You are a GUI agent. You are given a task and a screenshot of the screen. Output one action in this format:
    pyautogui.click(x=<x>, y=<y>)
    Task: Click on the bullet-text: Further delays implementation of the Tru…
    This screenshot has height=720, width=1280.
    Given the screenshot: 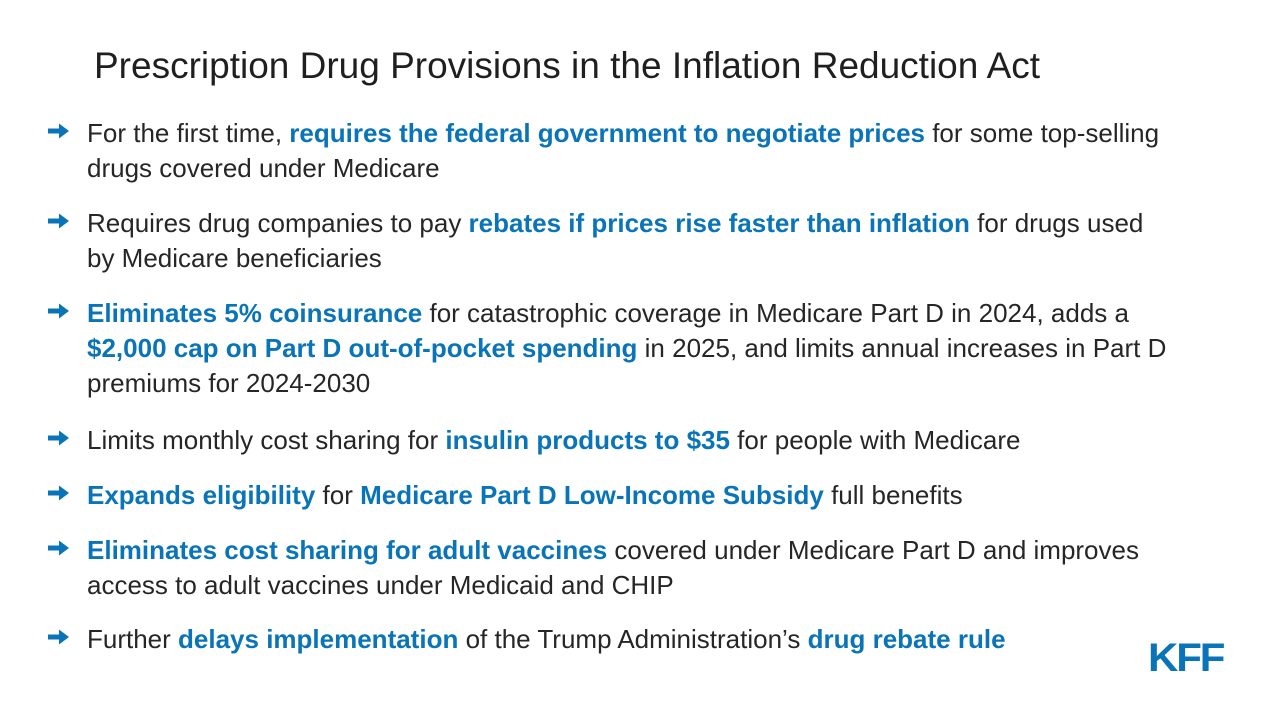 What is the action you would take?
    pyautogui.click(x=627, y=639)
    